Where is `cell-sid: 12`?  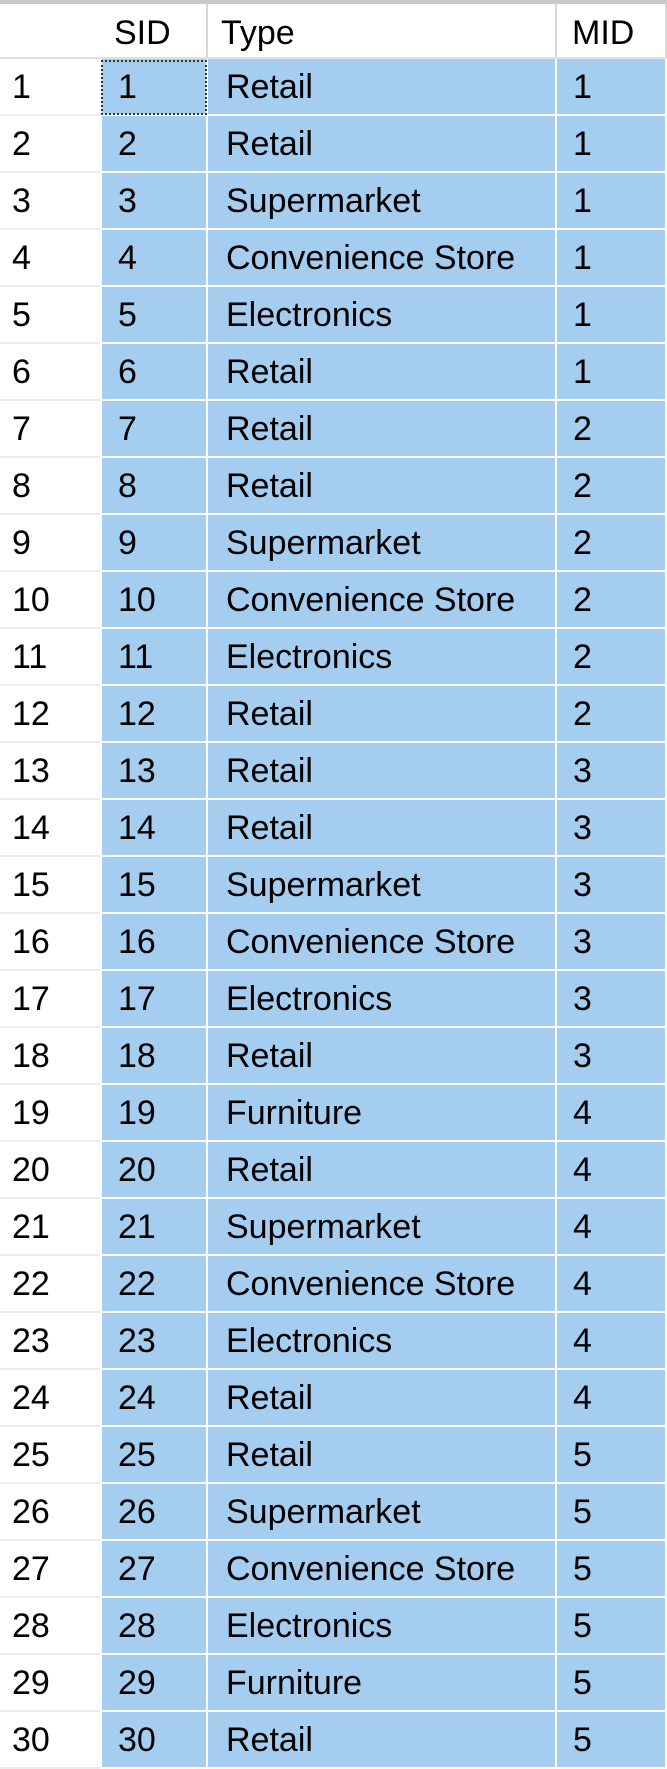
cell-sid: 12 is located at coordinates (154, 714).